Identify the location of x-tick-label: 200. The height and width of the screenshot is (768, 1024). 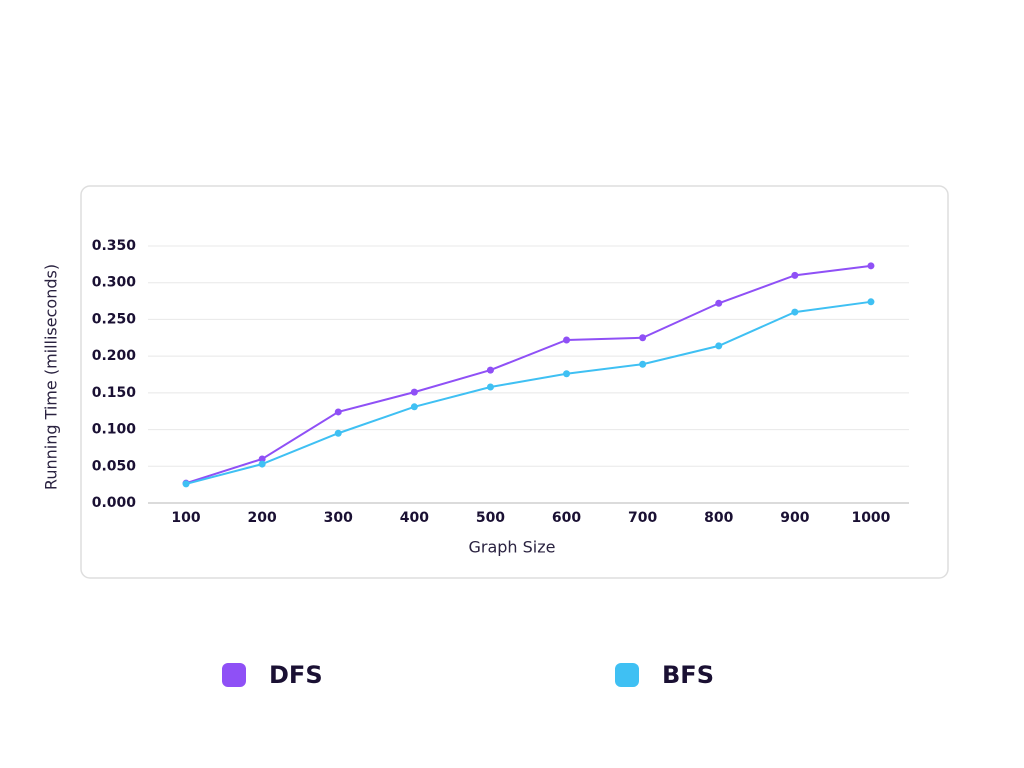
(262, 518).